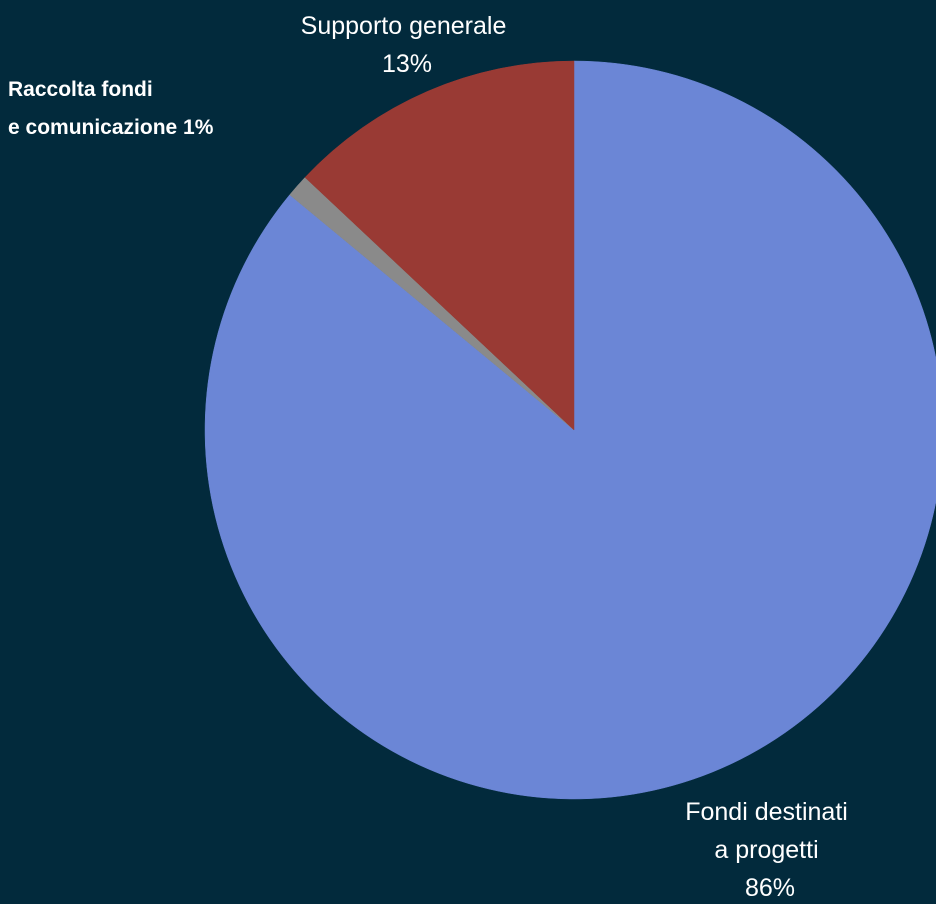  What do you see at coordinates (766, 850) in the screenshot?
I see `slice-label-fondi-line-2: a progetti` at bounding box center [766, 850].